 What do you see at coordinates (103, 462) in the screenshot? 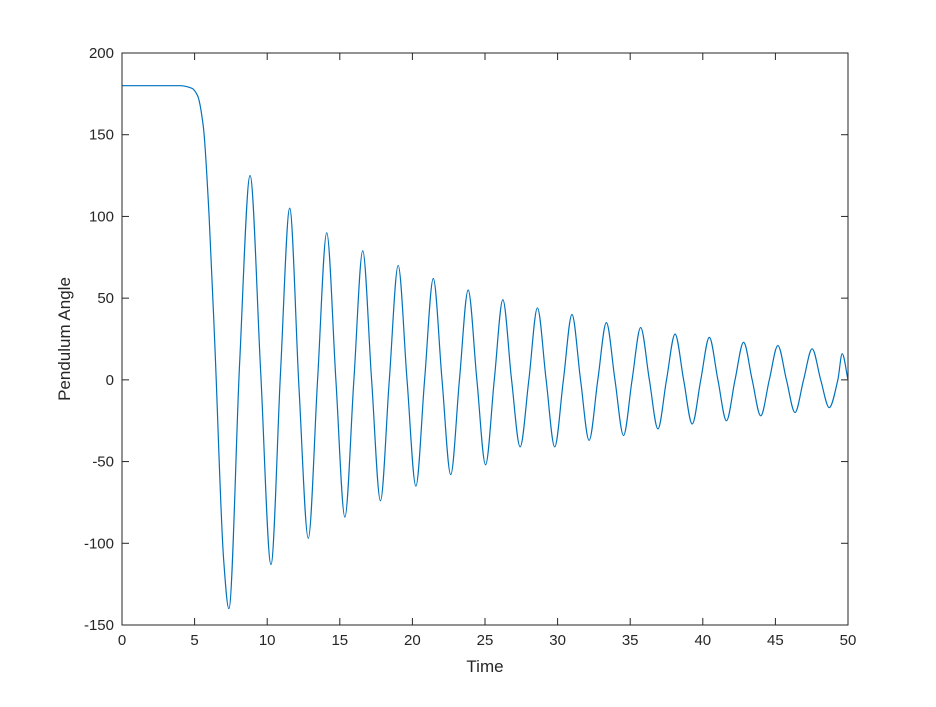
I see `y-tick-label: -50` at bounding box center [103, 462].